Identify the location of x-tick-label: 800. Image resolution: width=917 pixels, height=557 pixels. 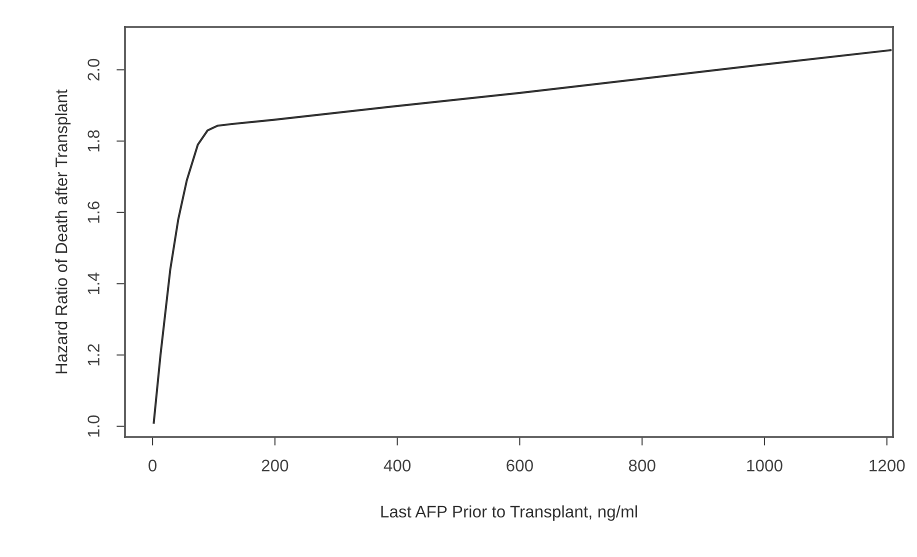
(642, 466).